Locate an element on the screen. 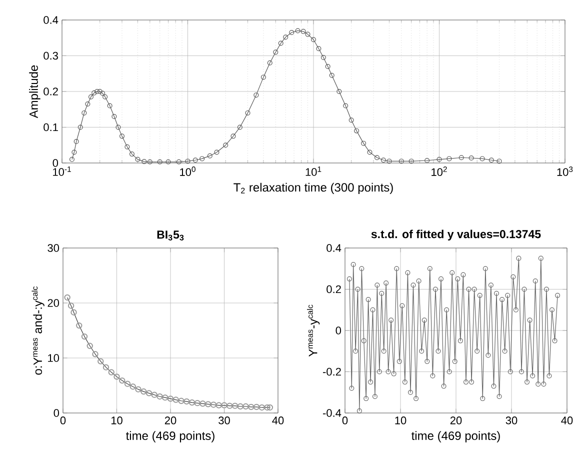  chart-title: s.t.d. of fitted y values=0.13745 is located at coordinates (456, 235).